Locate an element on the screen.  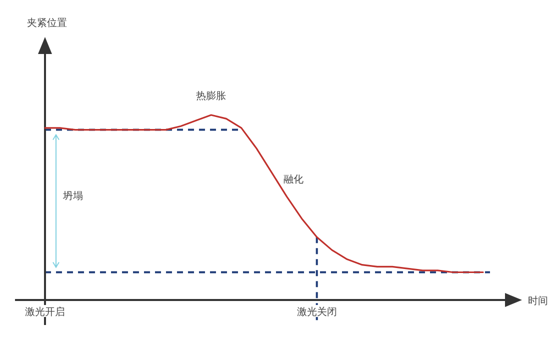
text: 热膨胀 is located at coordinates (211, 96).